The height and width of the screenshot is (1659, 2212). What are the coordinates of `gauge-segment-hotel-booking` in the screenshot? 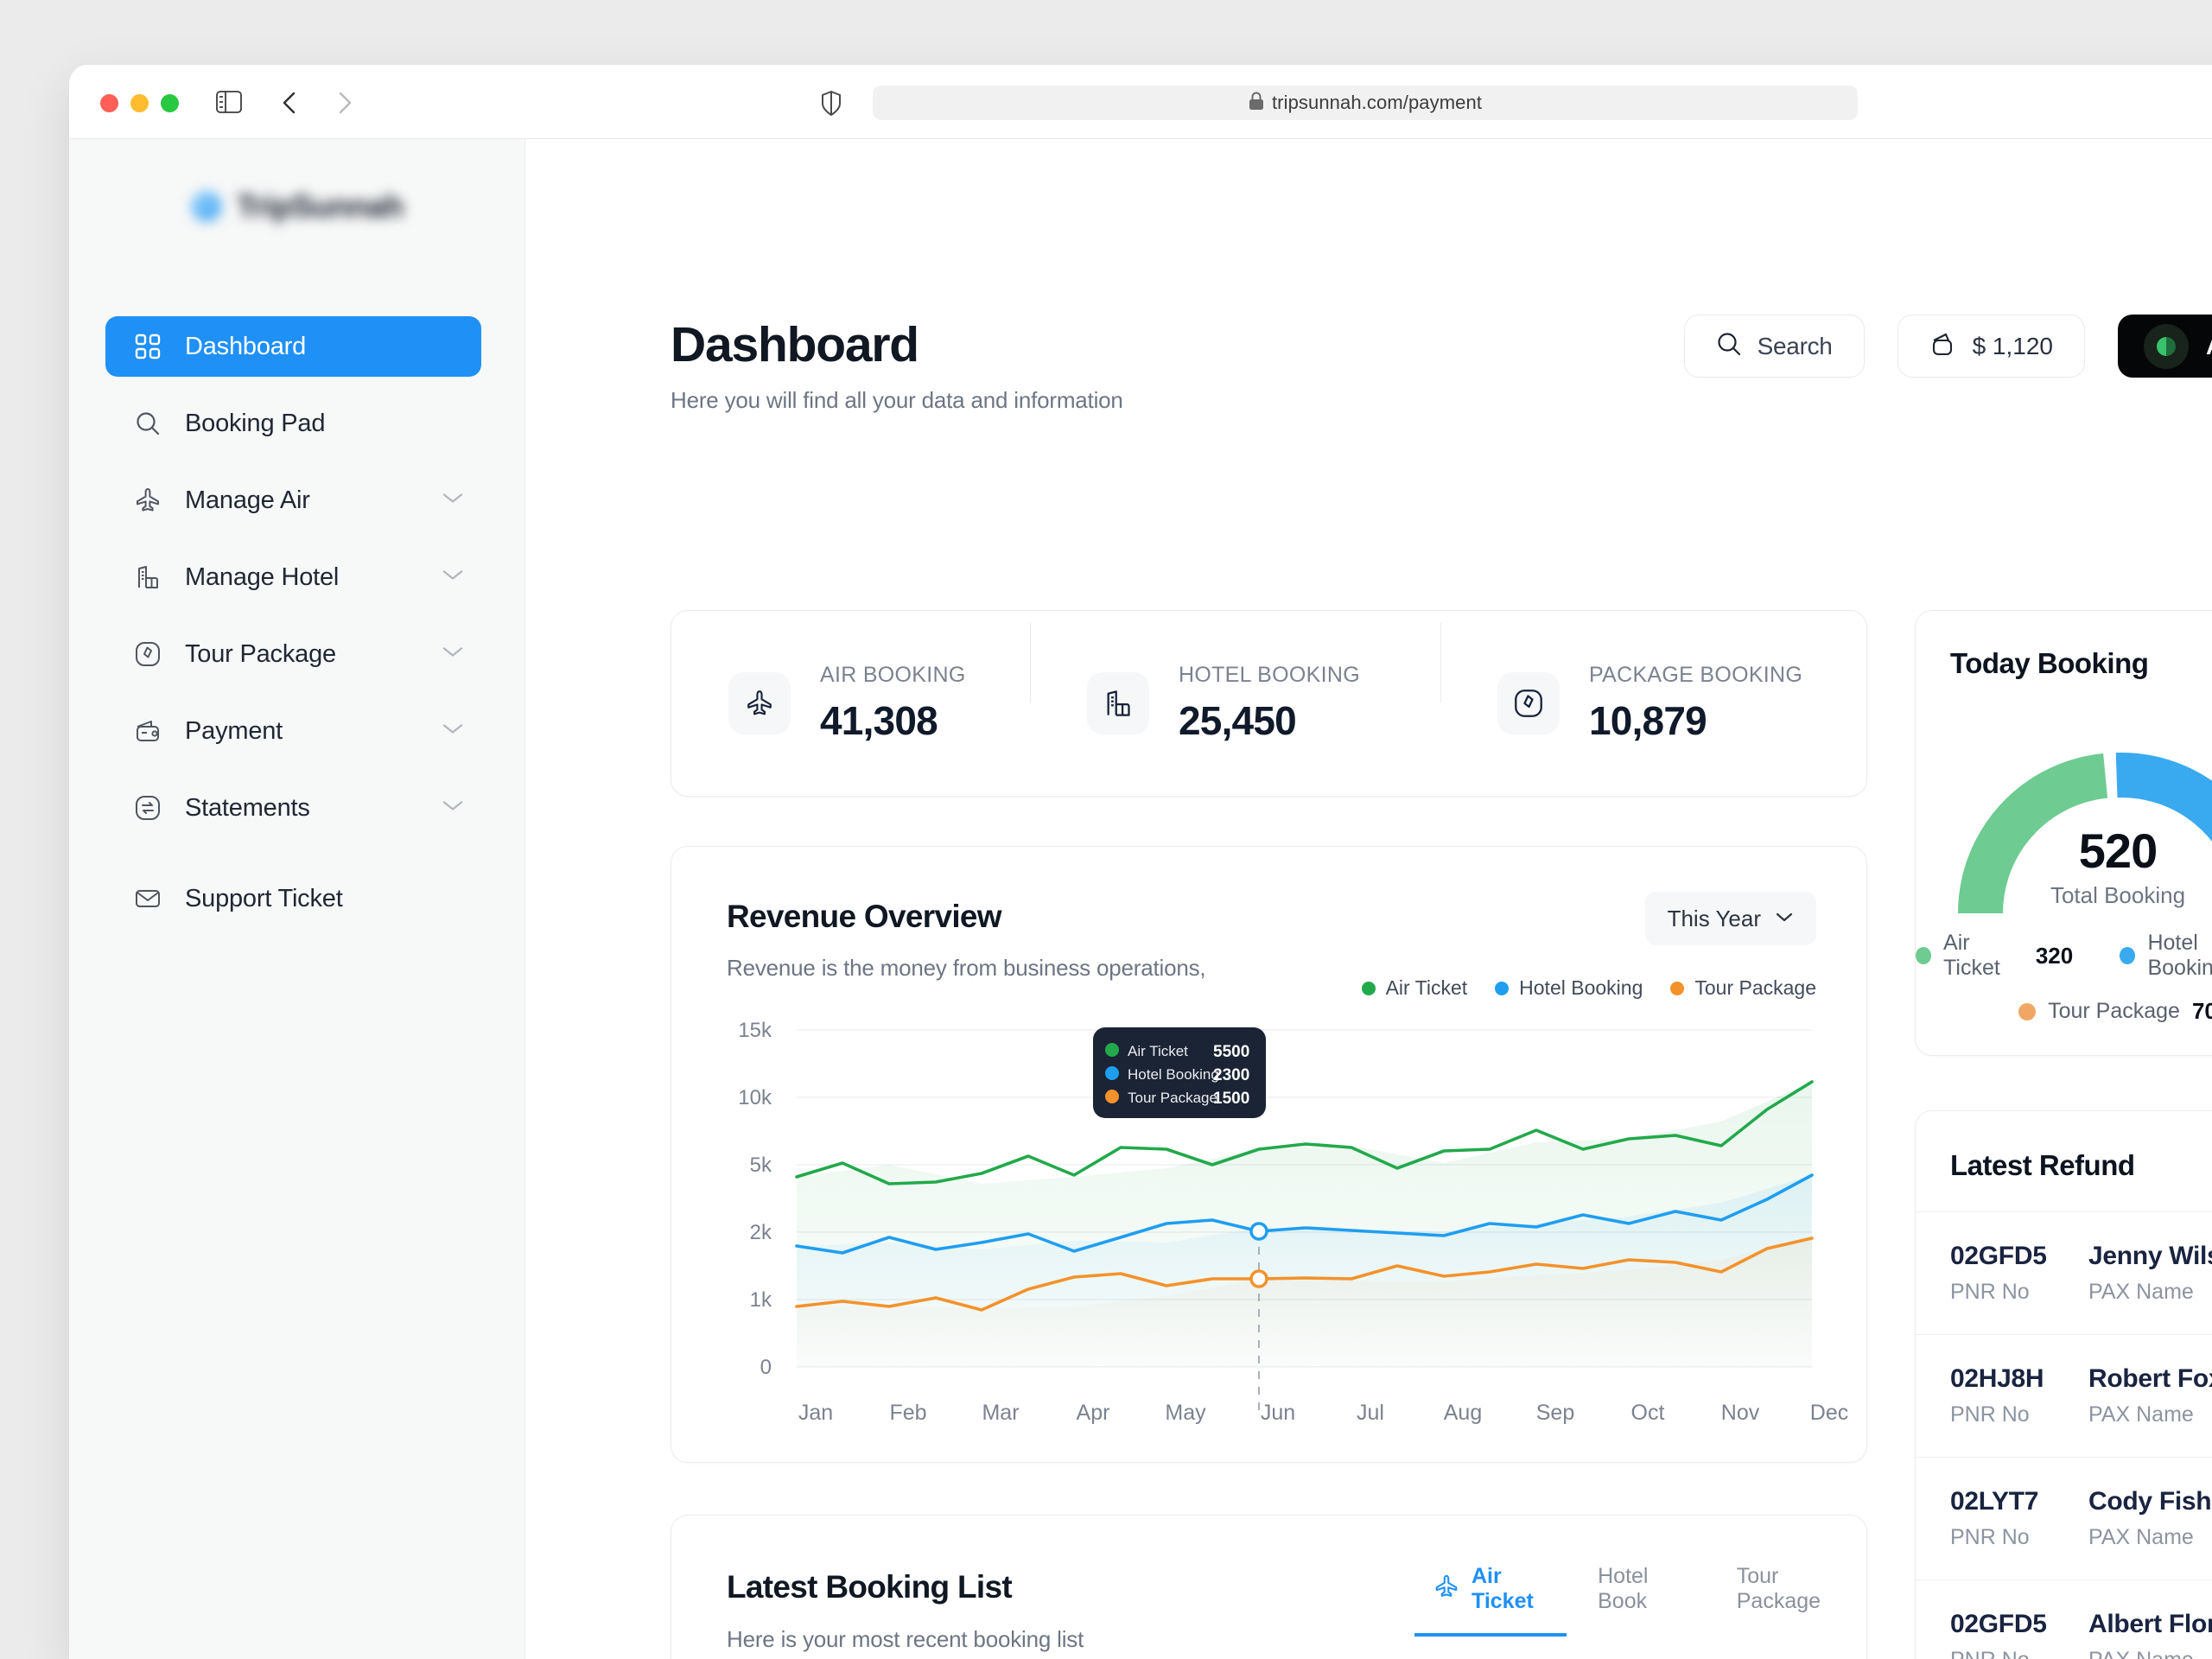 It's located at (2163, 797).